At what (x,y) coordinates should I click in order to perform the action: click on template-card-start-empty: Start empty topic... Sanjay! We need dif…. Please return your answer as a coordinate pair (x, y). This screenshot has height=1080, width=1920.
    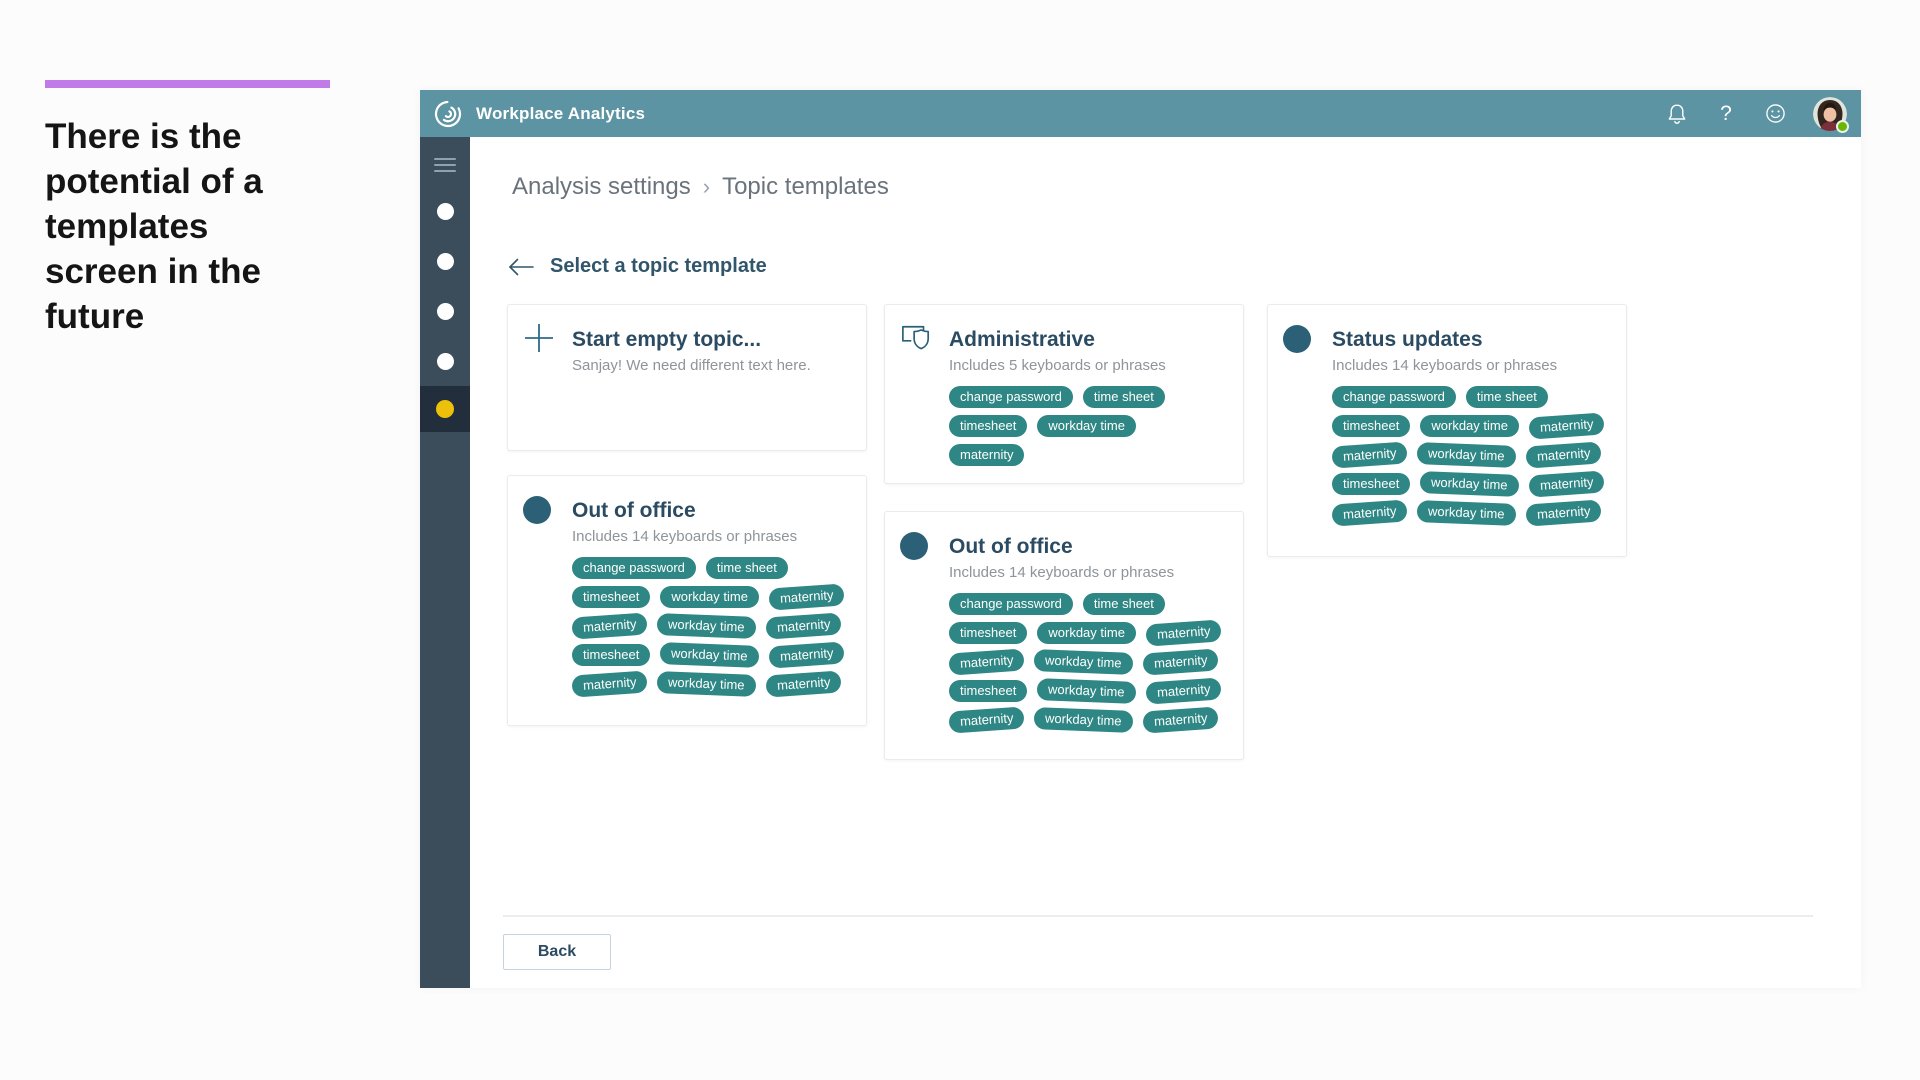
    Looking at the image, I should click on (687, 377).